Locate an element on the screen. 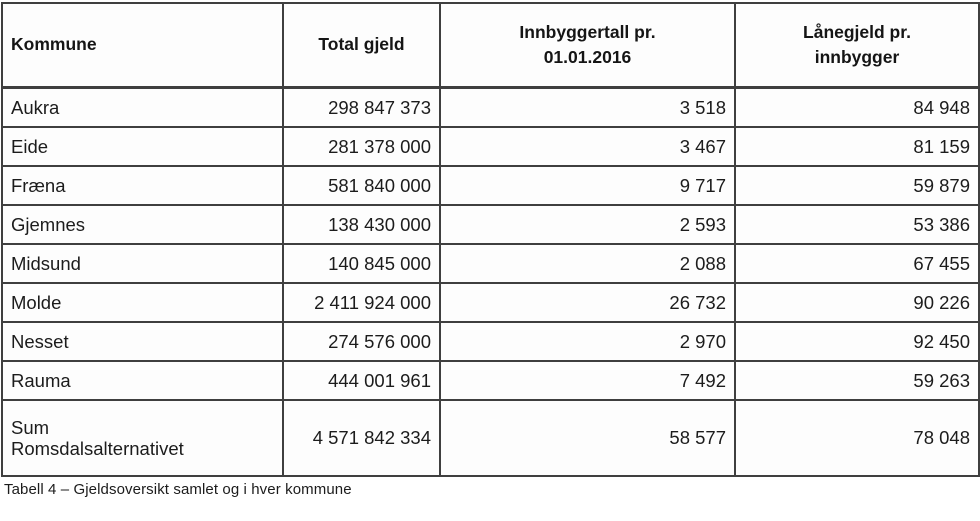 Image resolution: width=980 pixels, height=521 pixels. cell-kommune: Nesset is located at coordinates (142, 341).